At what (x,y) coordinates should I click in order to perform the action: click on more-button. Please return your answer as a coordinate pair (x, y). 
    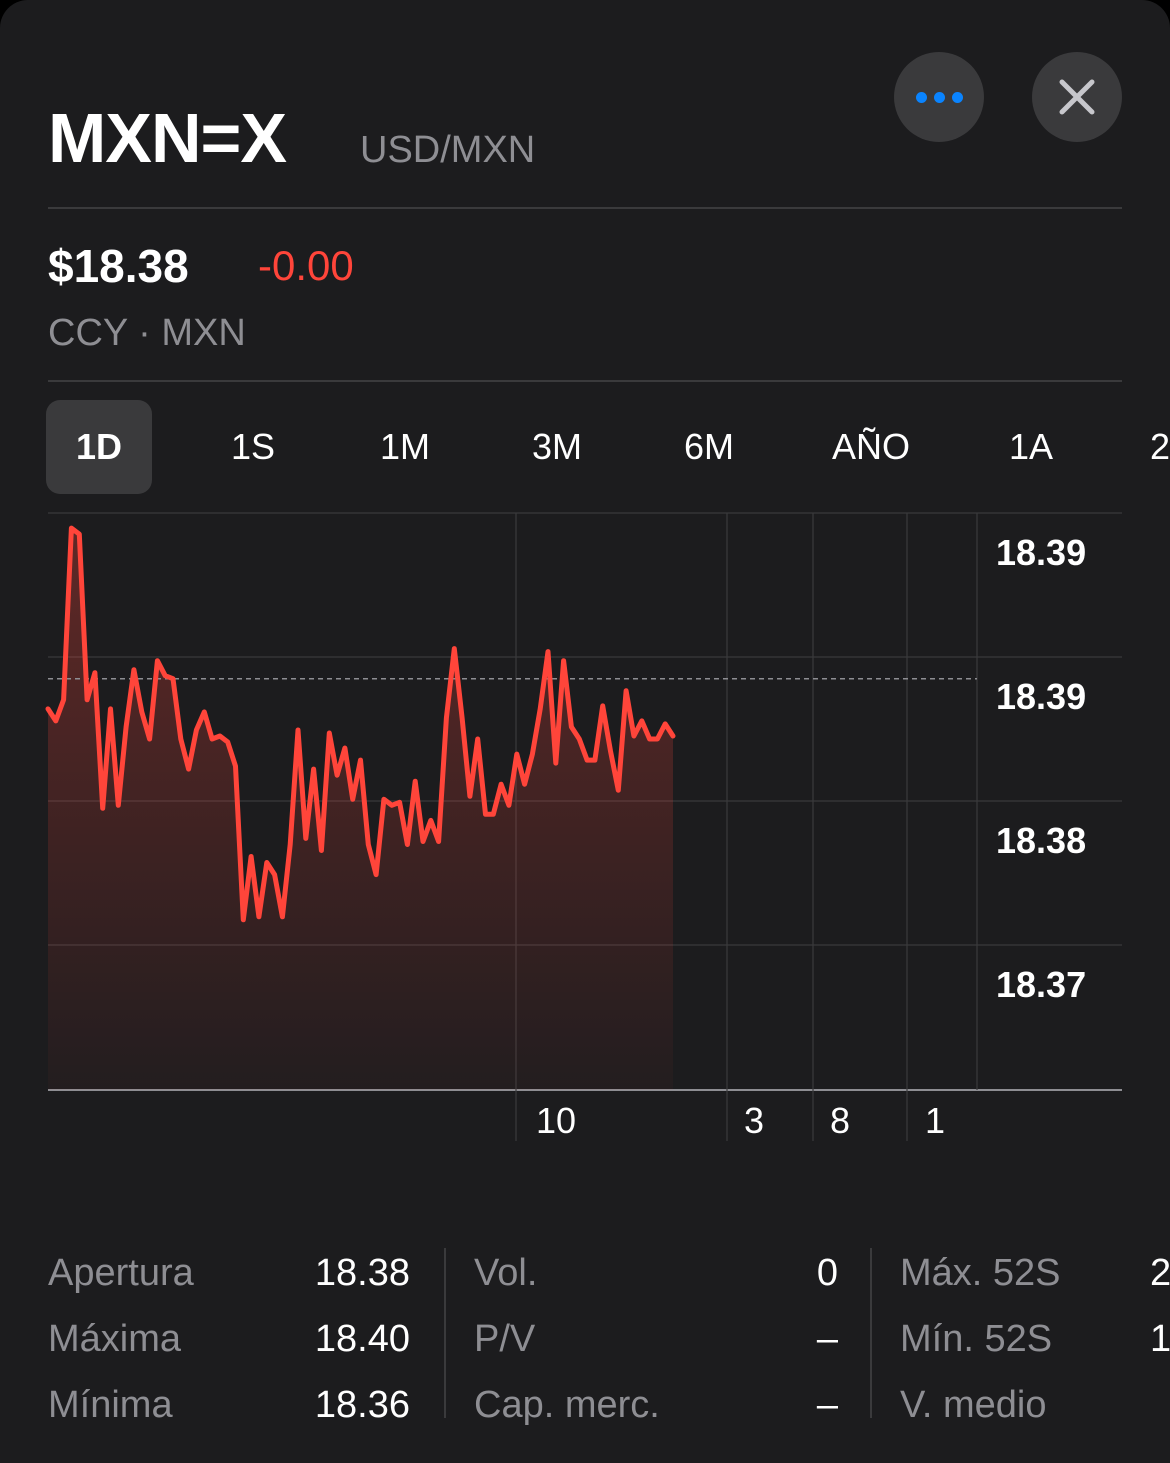
    Looking at the image, I should click on (939, 97).